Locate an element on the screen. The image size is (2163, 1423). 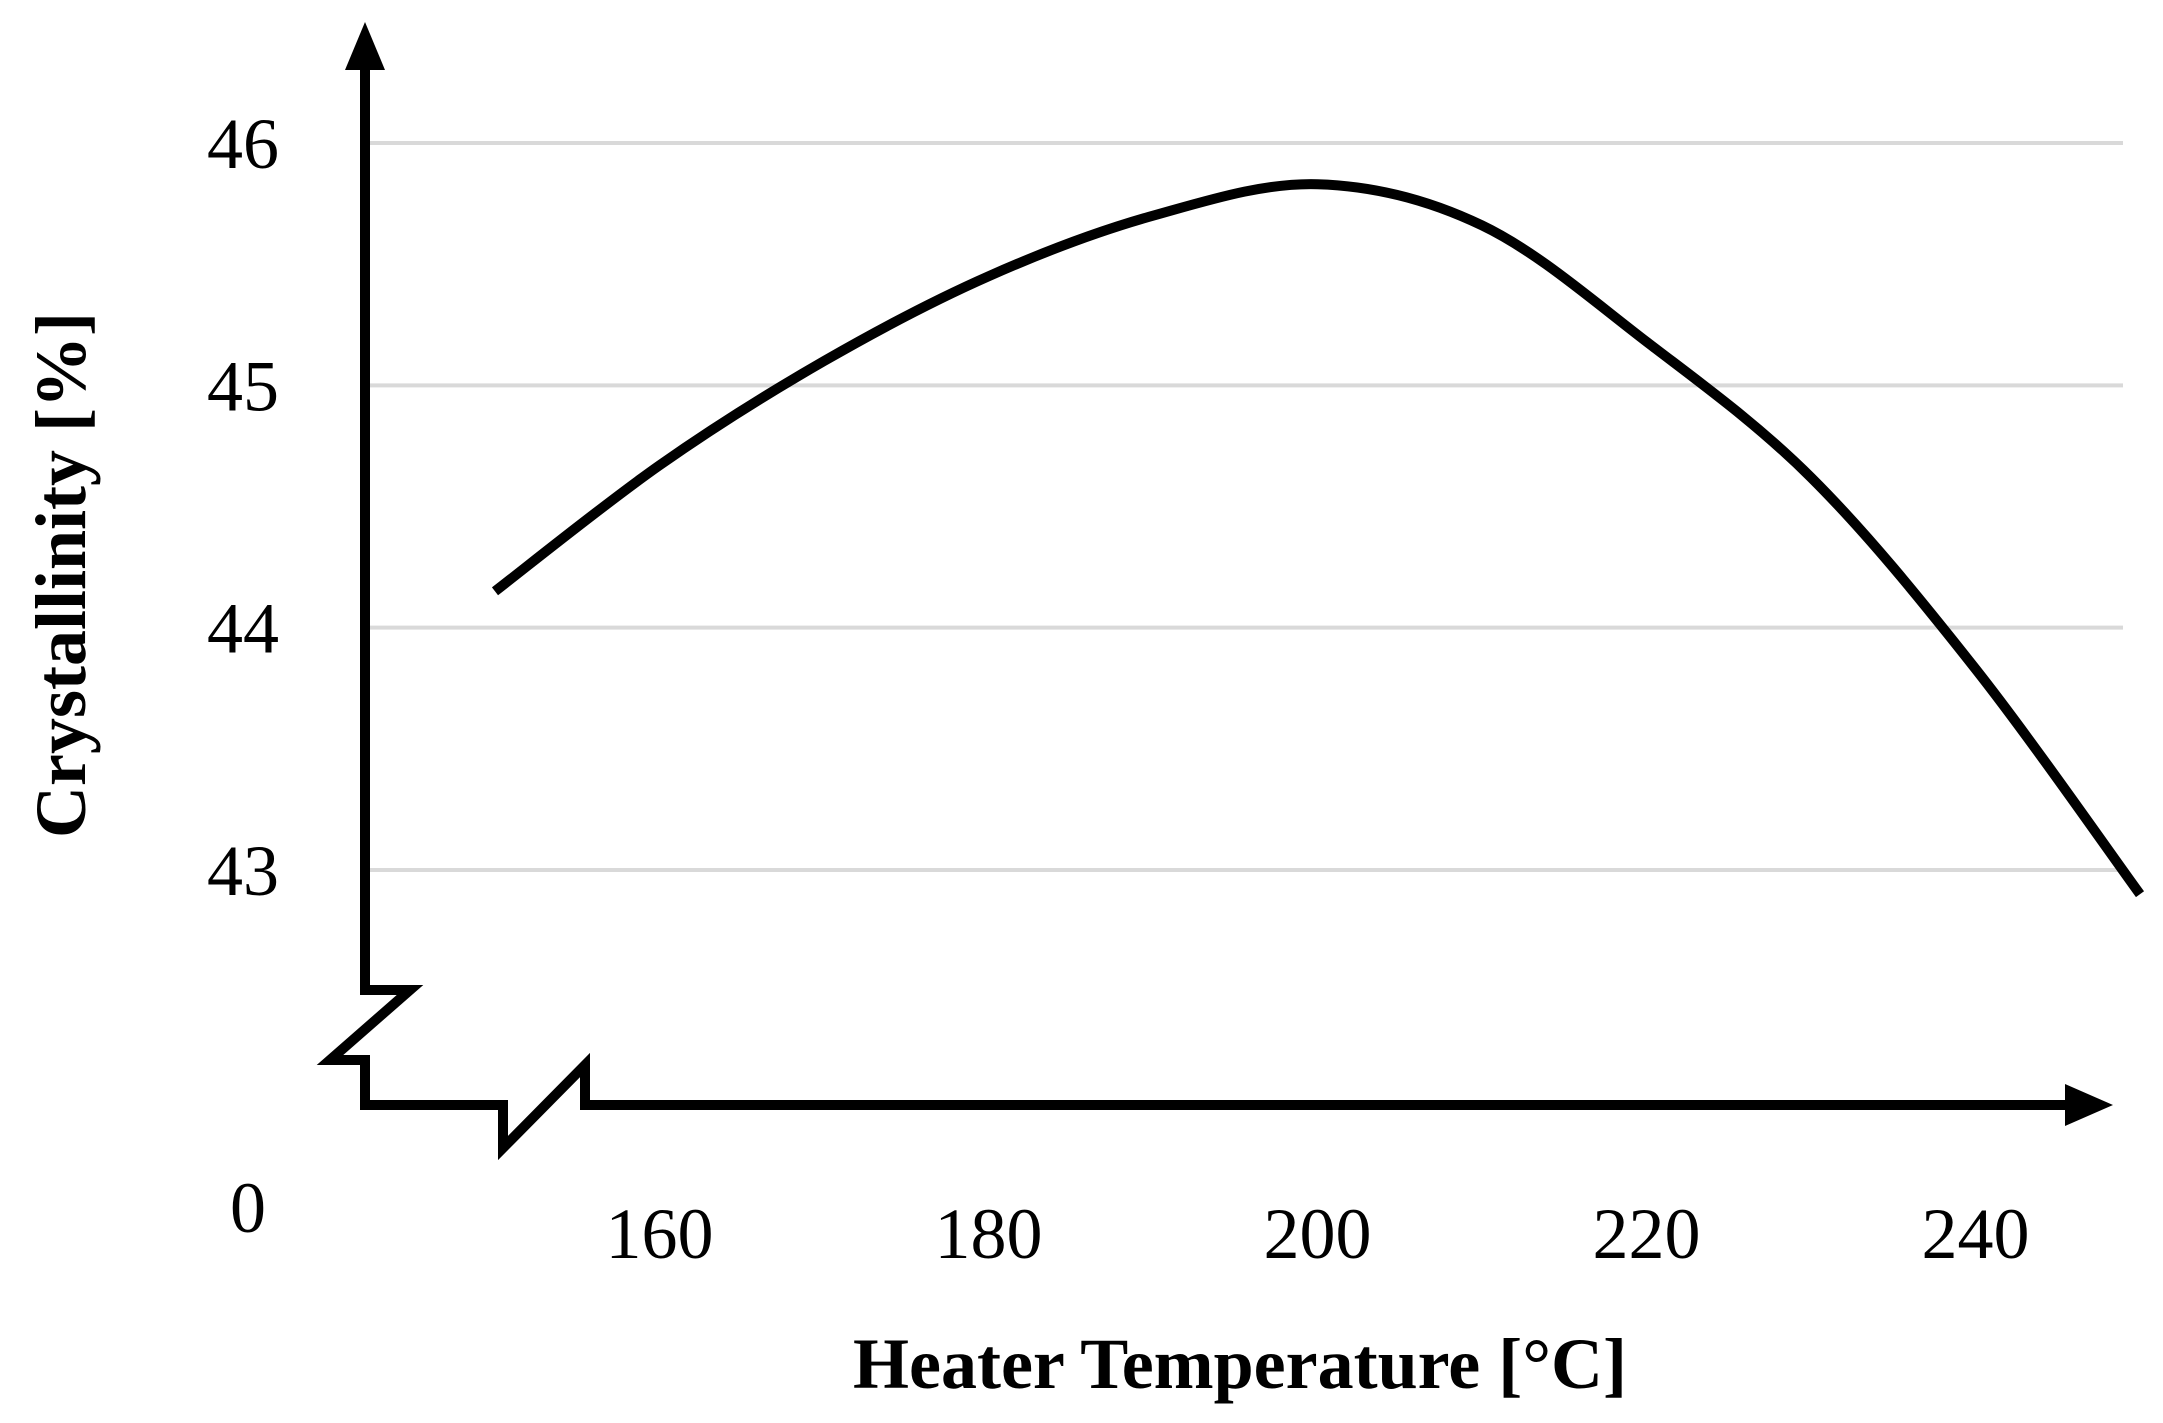
y-axis-title: Crystallinity [%] is located at coordinates (61, 575).